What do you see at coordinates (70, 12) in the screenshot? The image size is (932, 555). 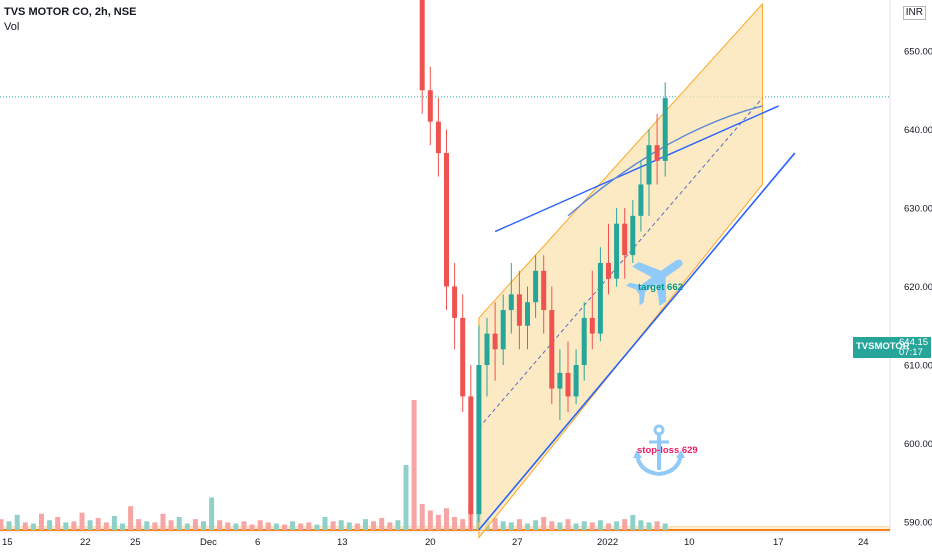 I see `chart-title: TVS MOTOR CO, 2h, NSE` at bounding box center [70, 12].